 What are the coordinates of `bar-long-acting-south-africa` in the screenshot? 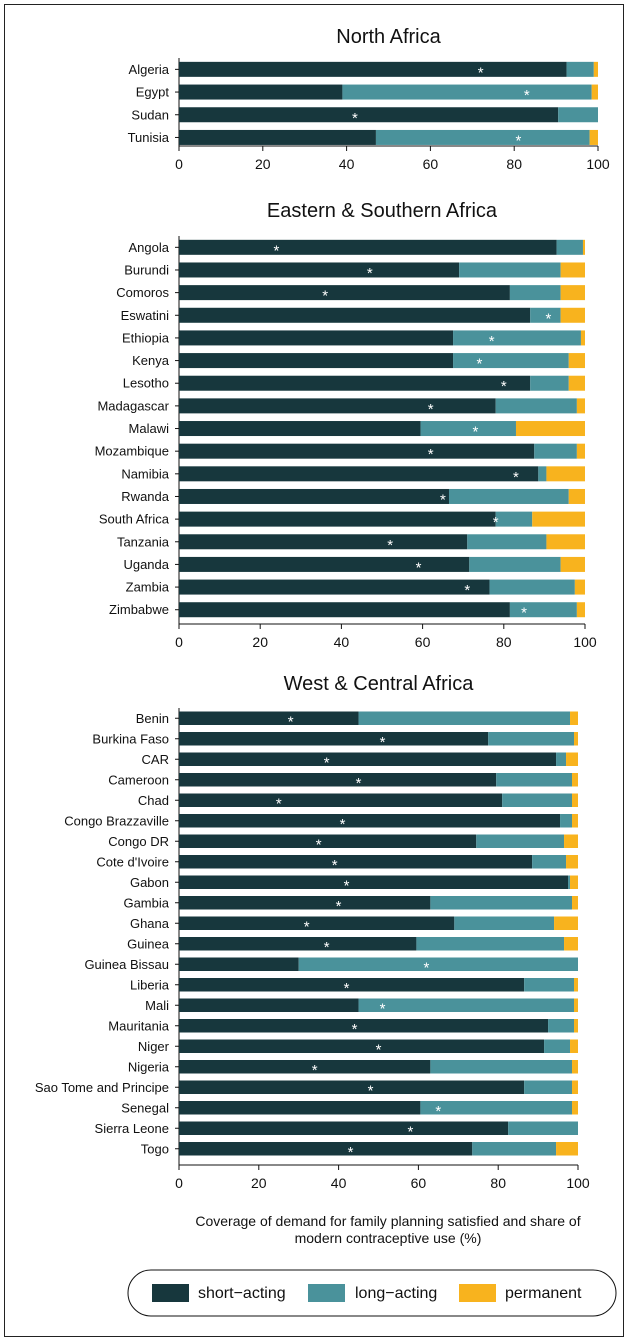 It's located at (514, 519).